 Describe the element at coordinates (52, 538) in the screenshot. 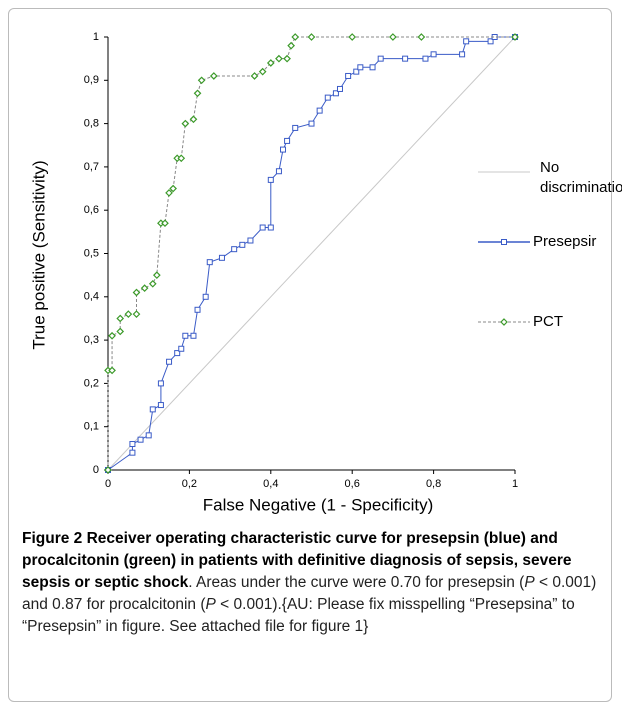

I see `caption-label: Figure 2` at that location.